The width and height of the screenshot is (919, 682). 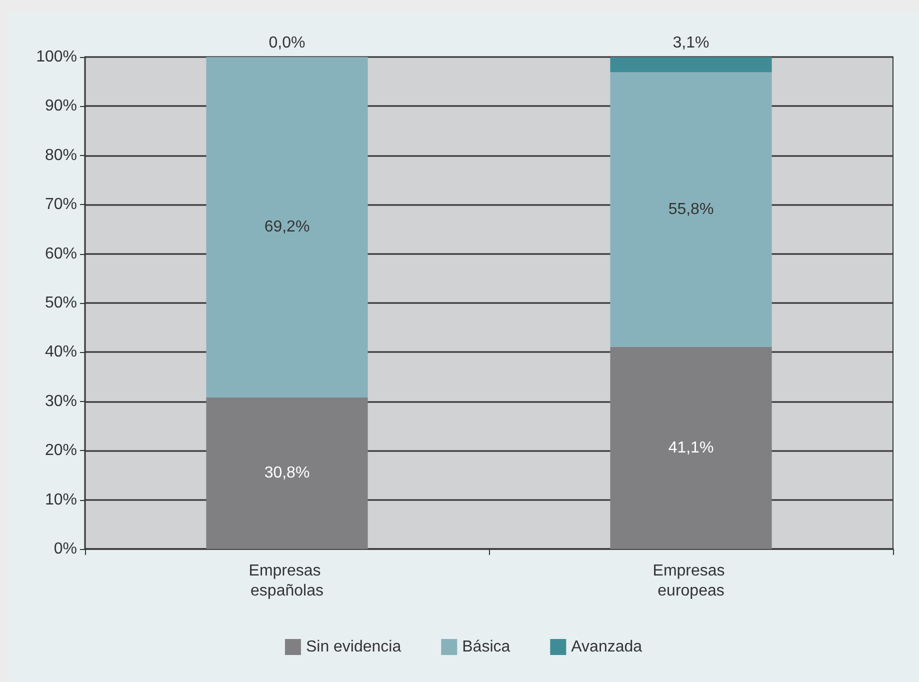 I want to click on data-label: 3,1%, so click(x=691, y=43).